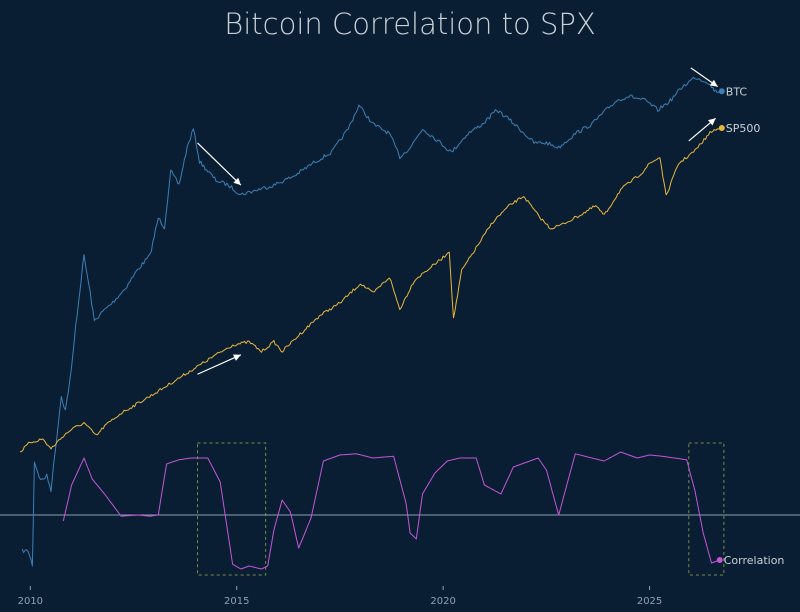 The image size is (800, 612). Describe the element at coordinates (442, 601) in the screenshot. I see `x-tick-label-2020: 2020` at that location.